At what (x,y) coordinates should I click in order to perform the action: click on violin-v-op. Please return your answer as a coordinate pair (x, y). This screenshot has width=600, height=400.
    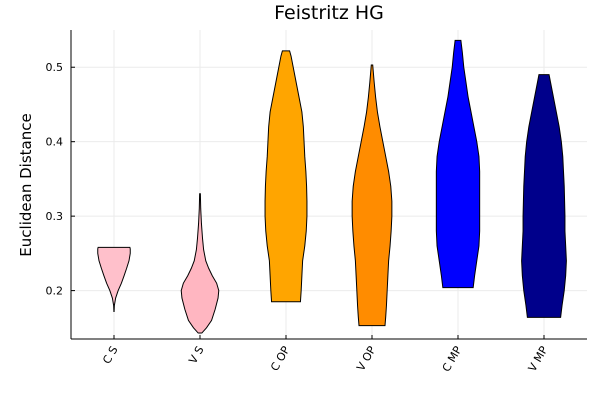
    Looking at the image, I should click on (372, 195).